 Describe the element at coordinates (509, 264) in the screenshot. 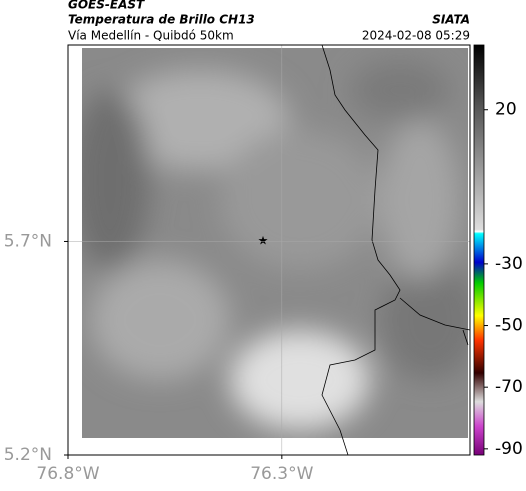

I see `colorbar-tick-label: -30` at that location.